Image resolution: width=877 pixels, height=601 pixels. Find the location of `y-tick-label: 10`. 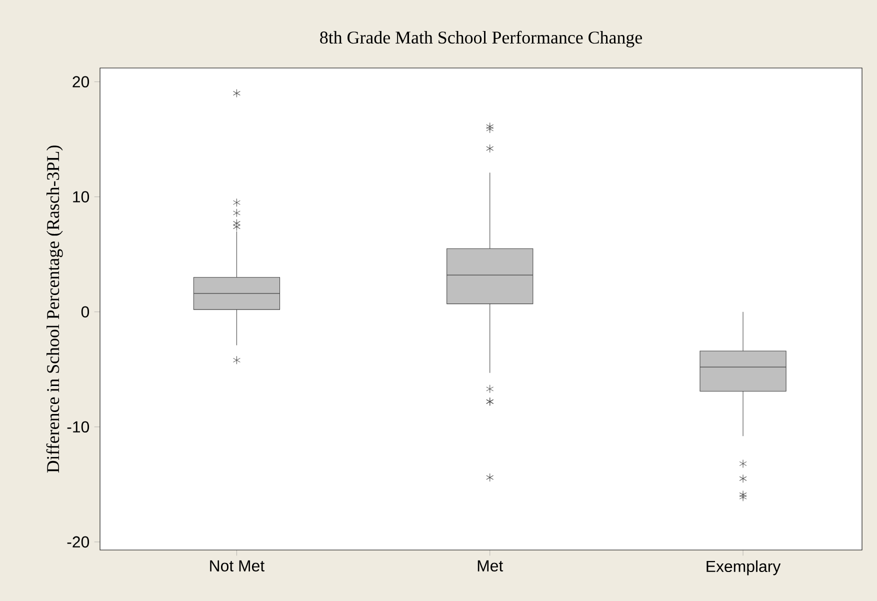

y-tick-label: 10 is located at coordinates (81, 196).